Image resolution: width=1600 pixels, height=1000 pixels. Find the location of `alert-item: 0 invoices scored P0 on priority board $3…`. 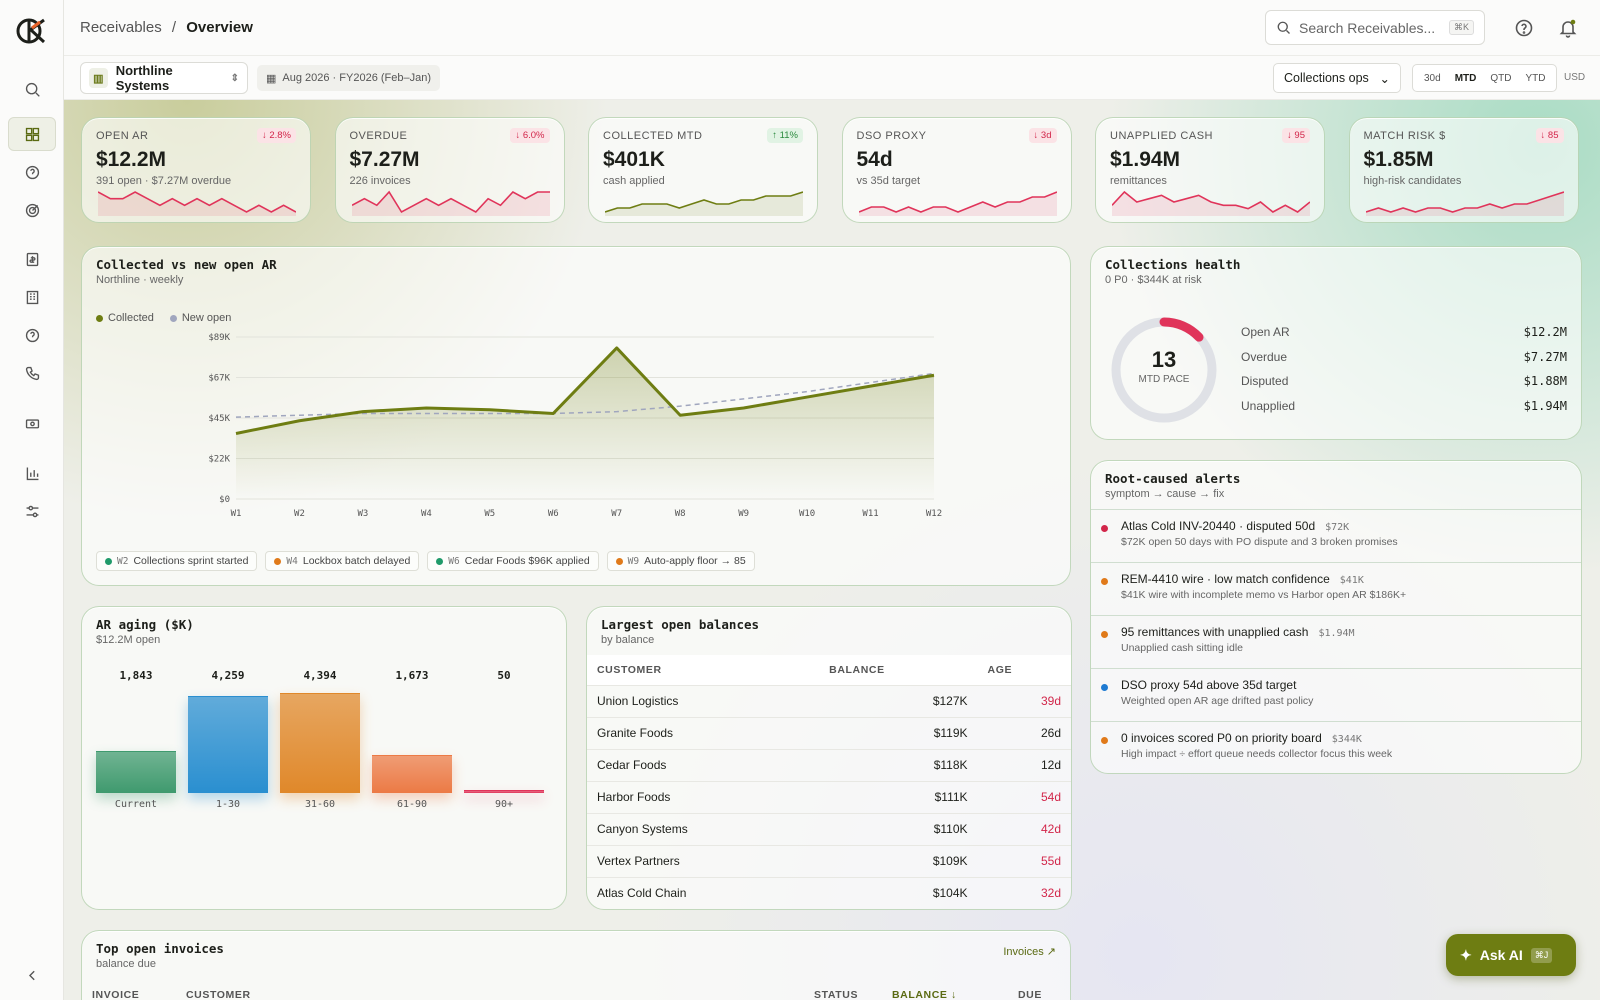

alert-item: 0 invoices scored P0 on priority board $3… is located at coordinates (1336, 747).